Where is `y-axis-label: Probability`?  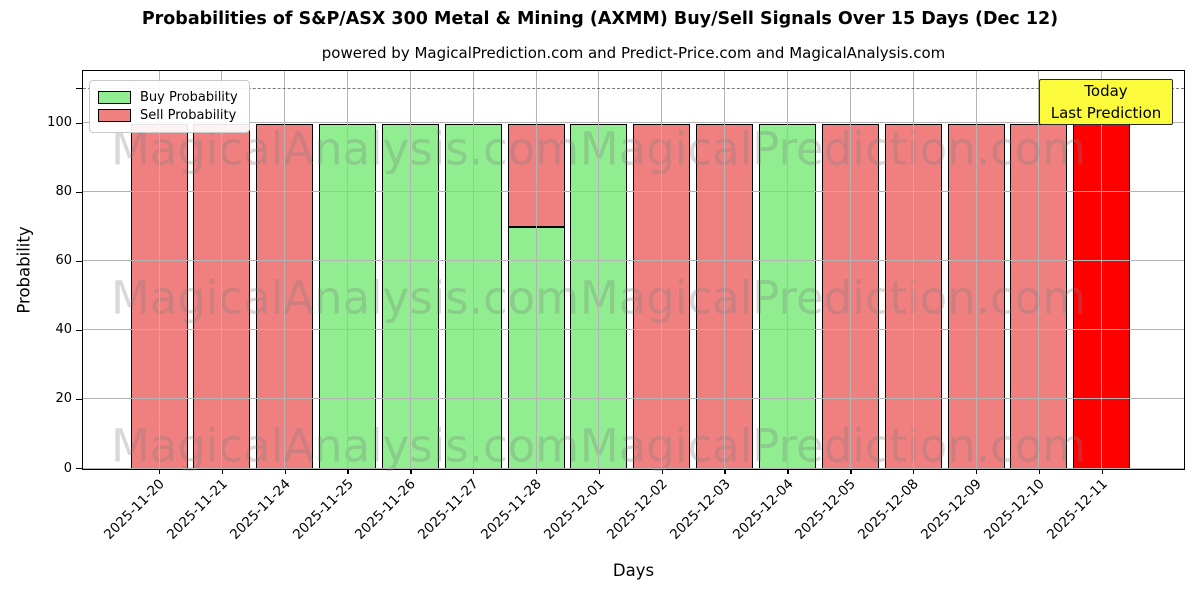
y-axis-label: Probability is located at coordinates (24, 270).